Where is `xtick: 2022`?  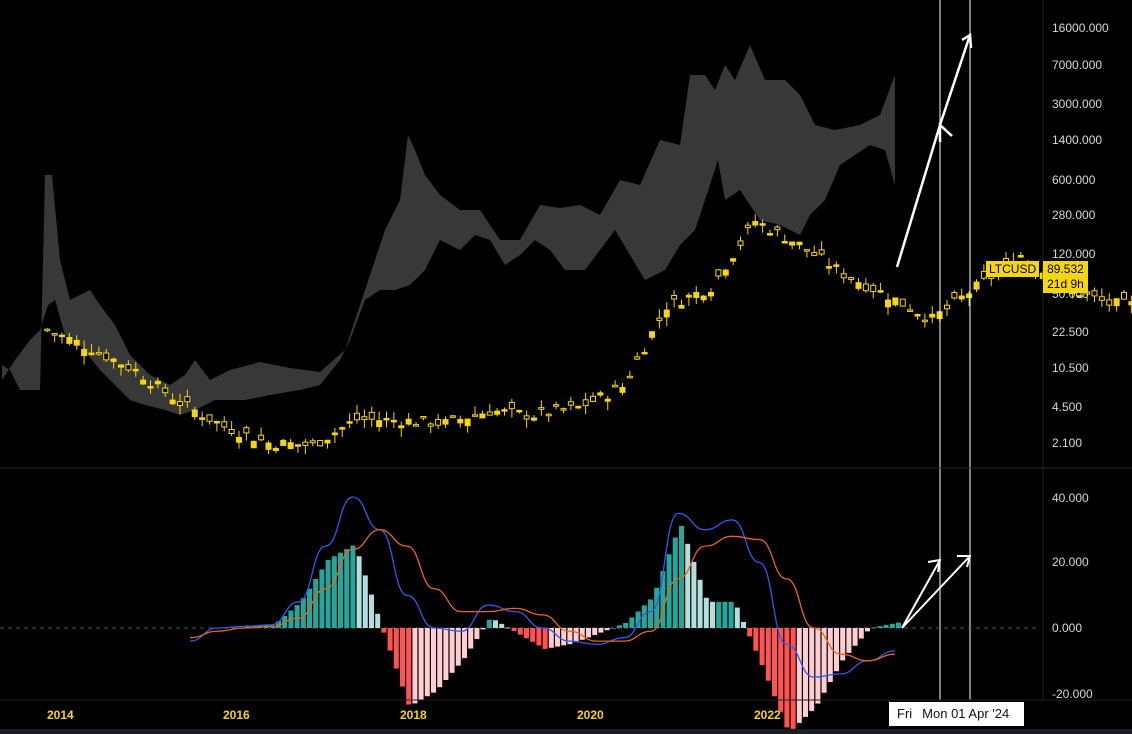 xtick: 2022 is located at coordinates (767, 715).